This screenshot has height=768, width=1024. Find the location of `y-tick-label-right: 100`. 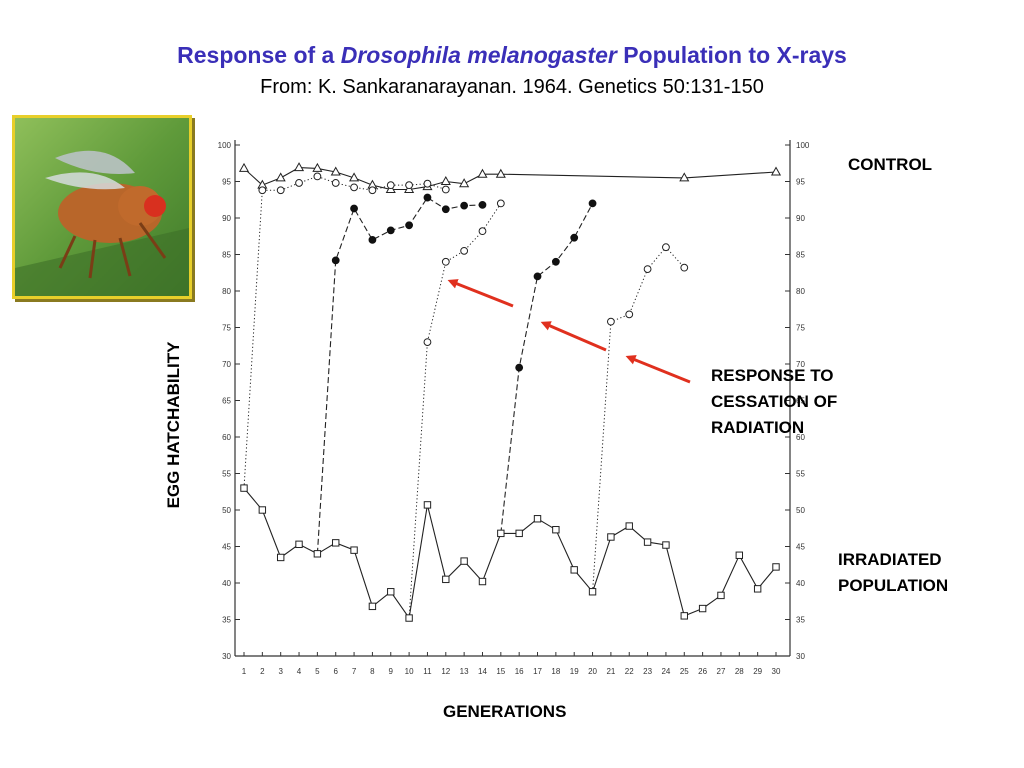

y-tick-label-right: 100 is located at coordinates (803, 145).